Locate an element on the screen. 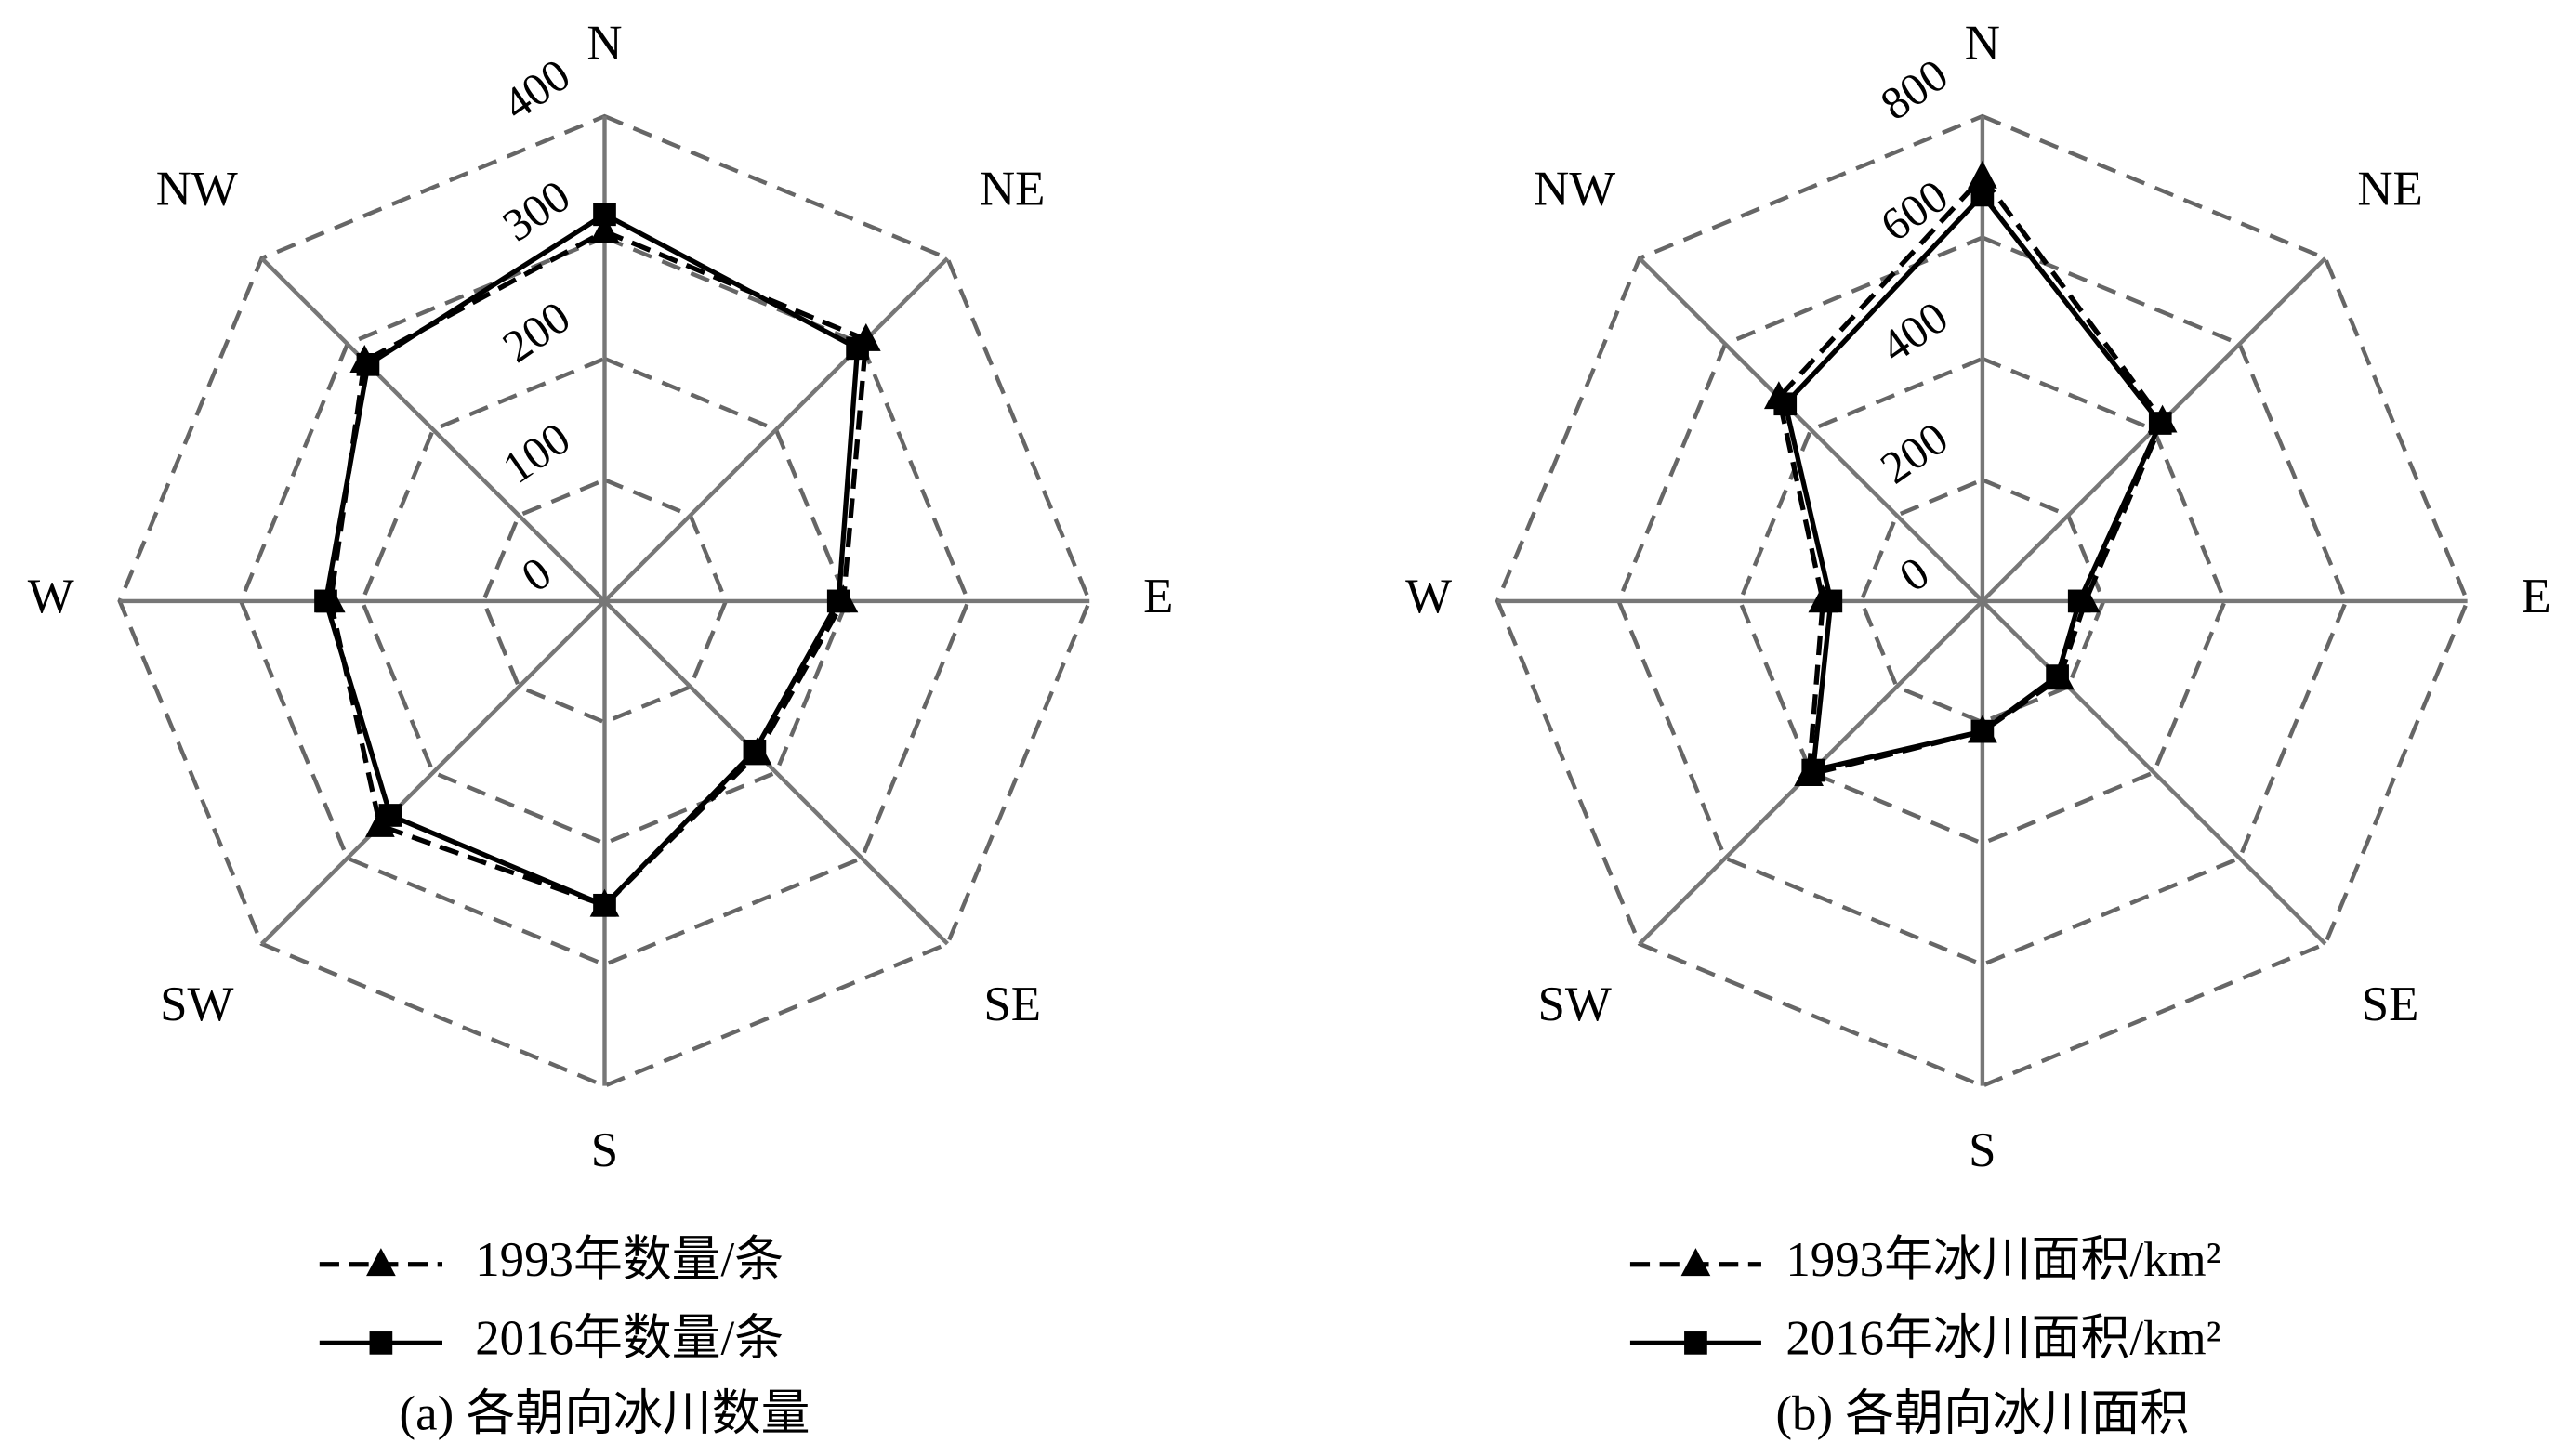 Image resolution: width=2569 pixels, height=1456 pixels. r-tick-label: 100 is located at coordinates (536, 453).